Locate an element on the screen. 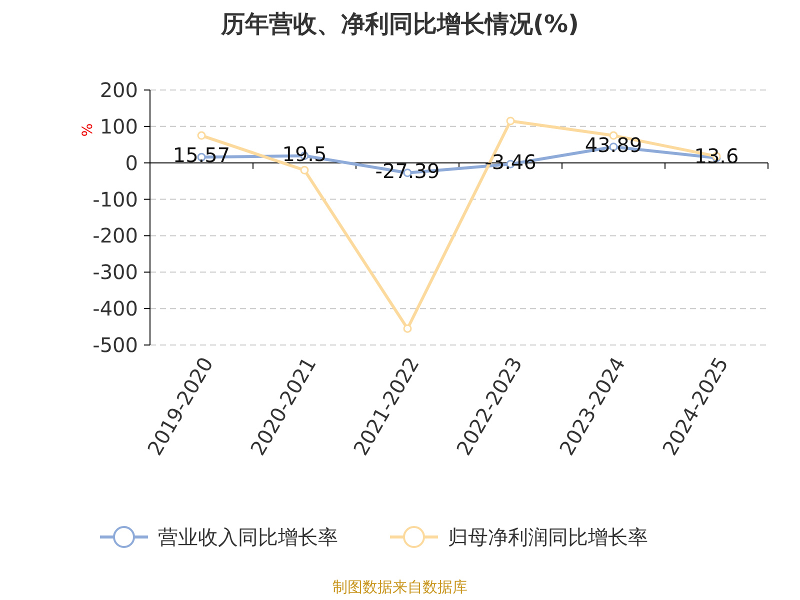 The image size is (800, 600). y-tick-label: -300 is located at coordinates (115, 272).